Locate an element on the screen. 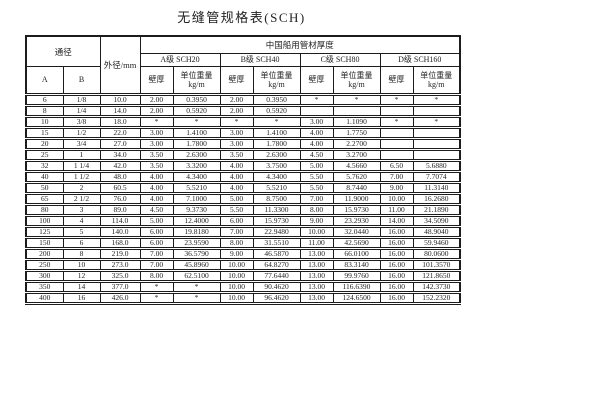 The height and width of the screenshot is (400, 600). header-col-b: B is located at coordinates (81, 80).